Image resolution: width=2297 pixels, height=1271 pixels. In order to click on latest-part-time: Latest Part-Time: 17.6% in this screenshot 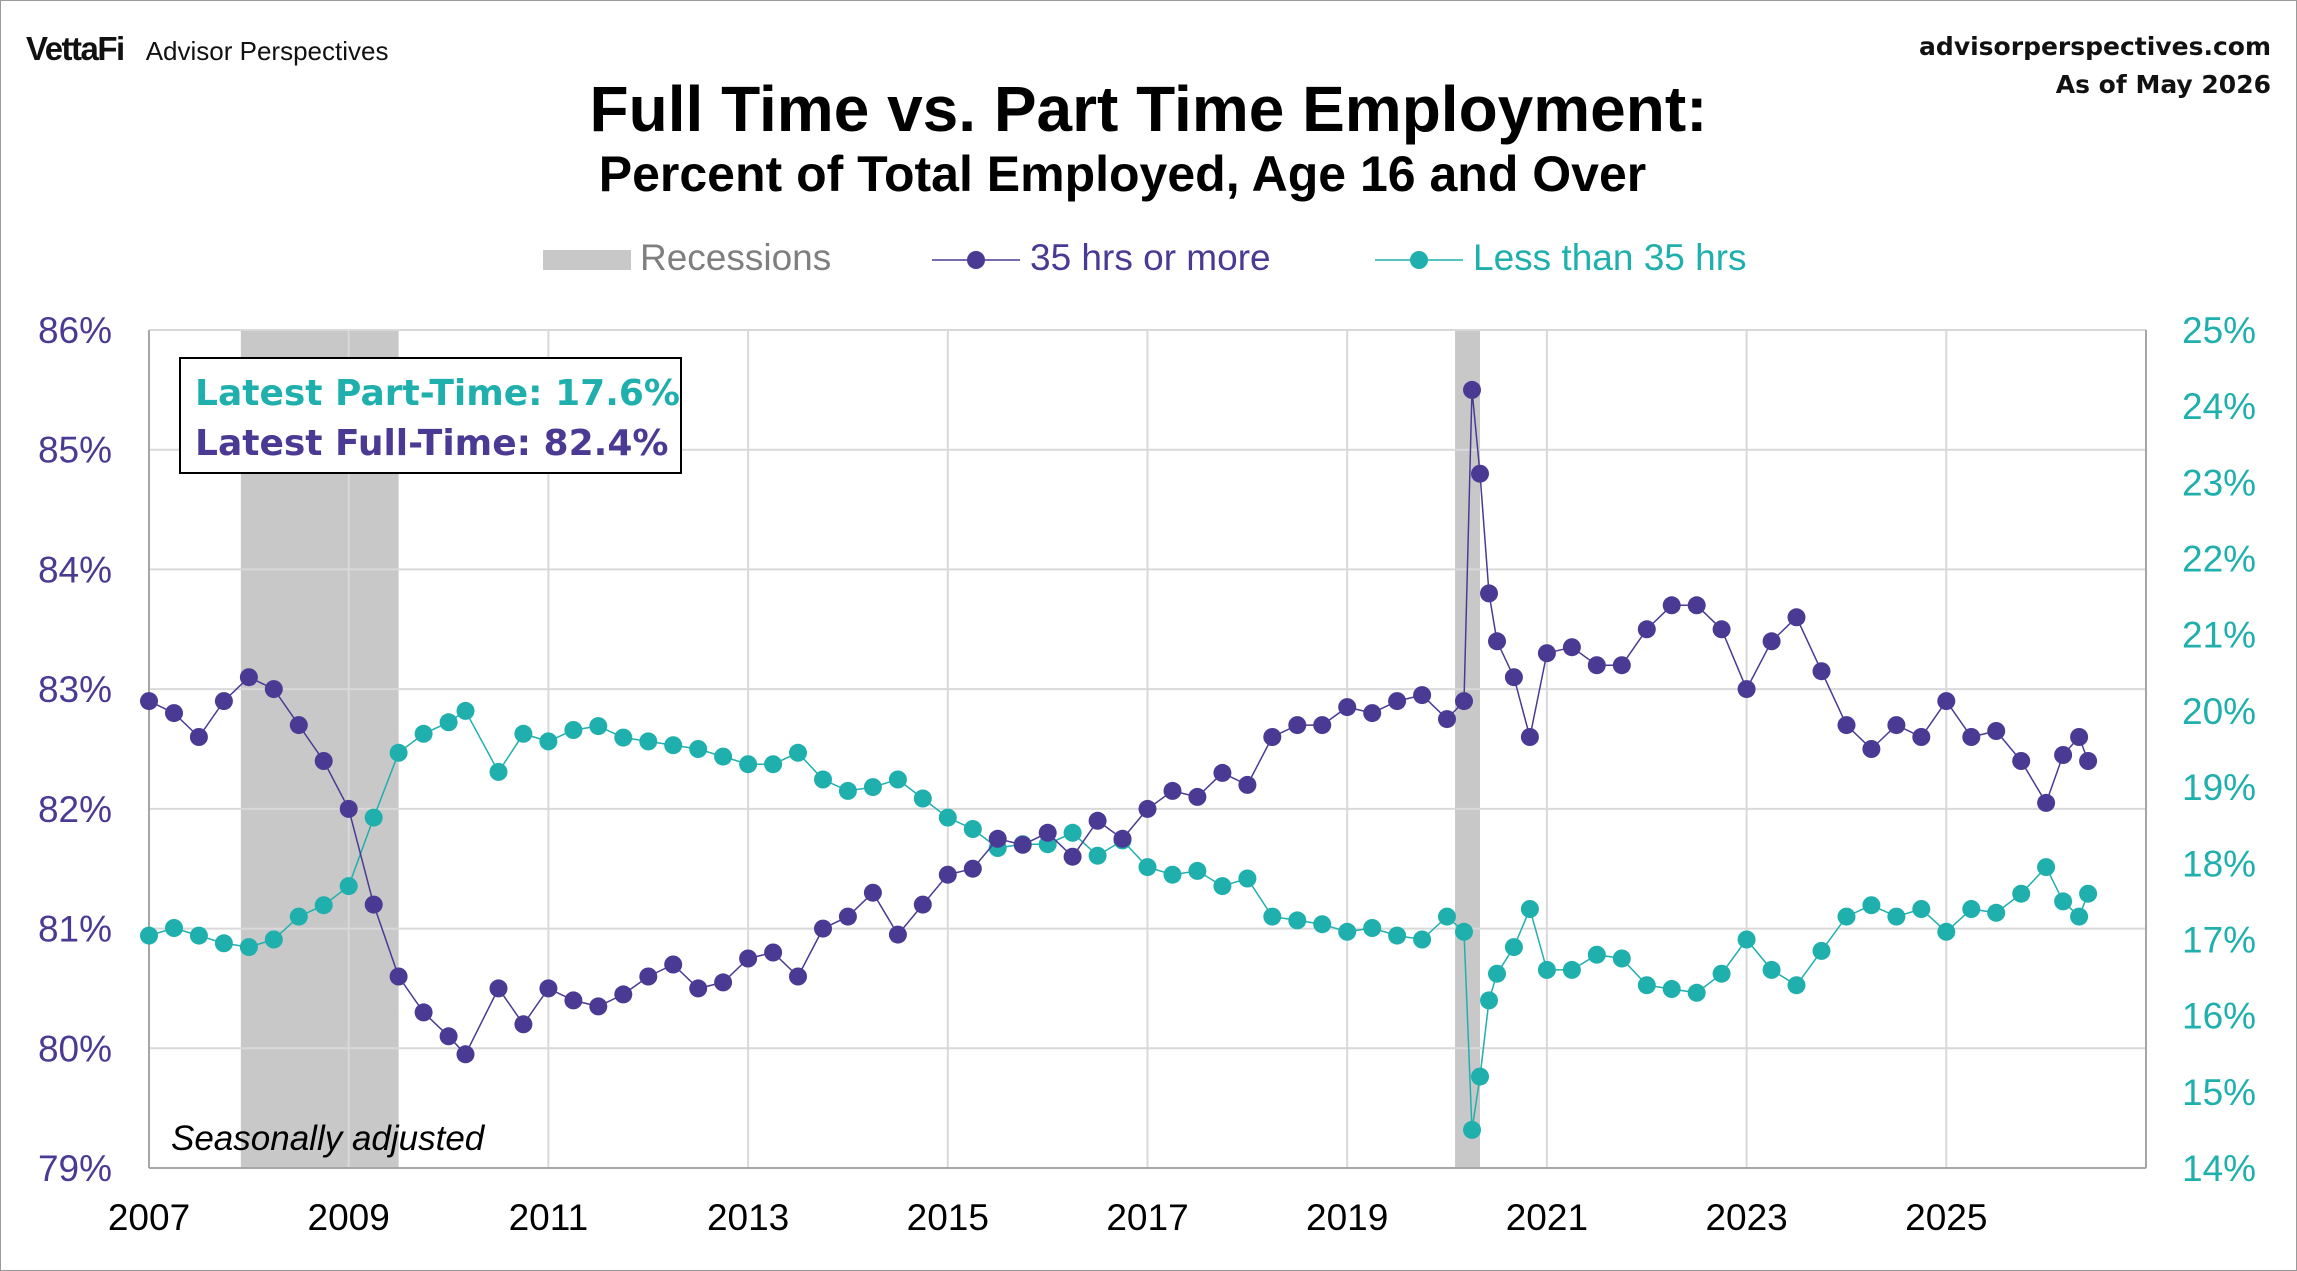, I will do `click(437, 393)`.